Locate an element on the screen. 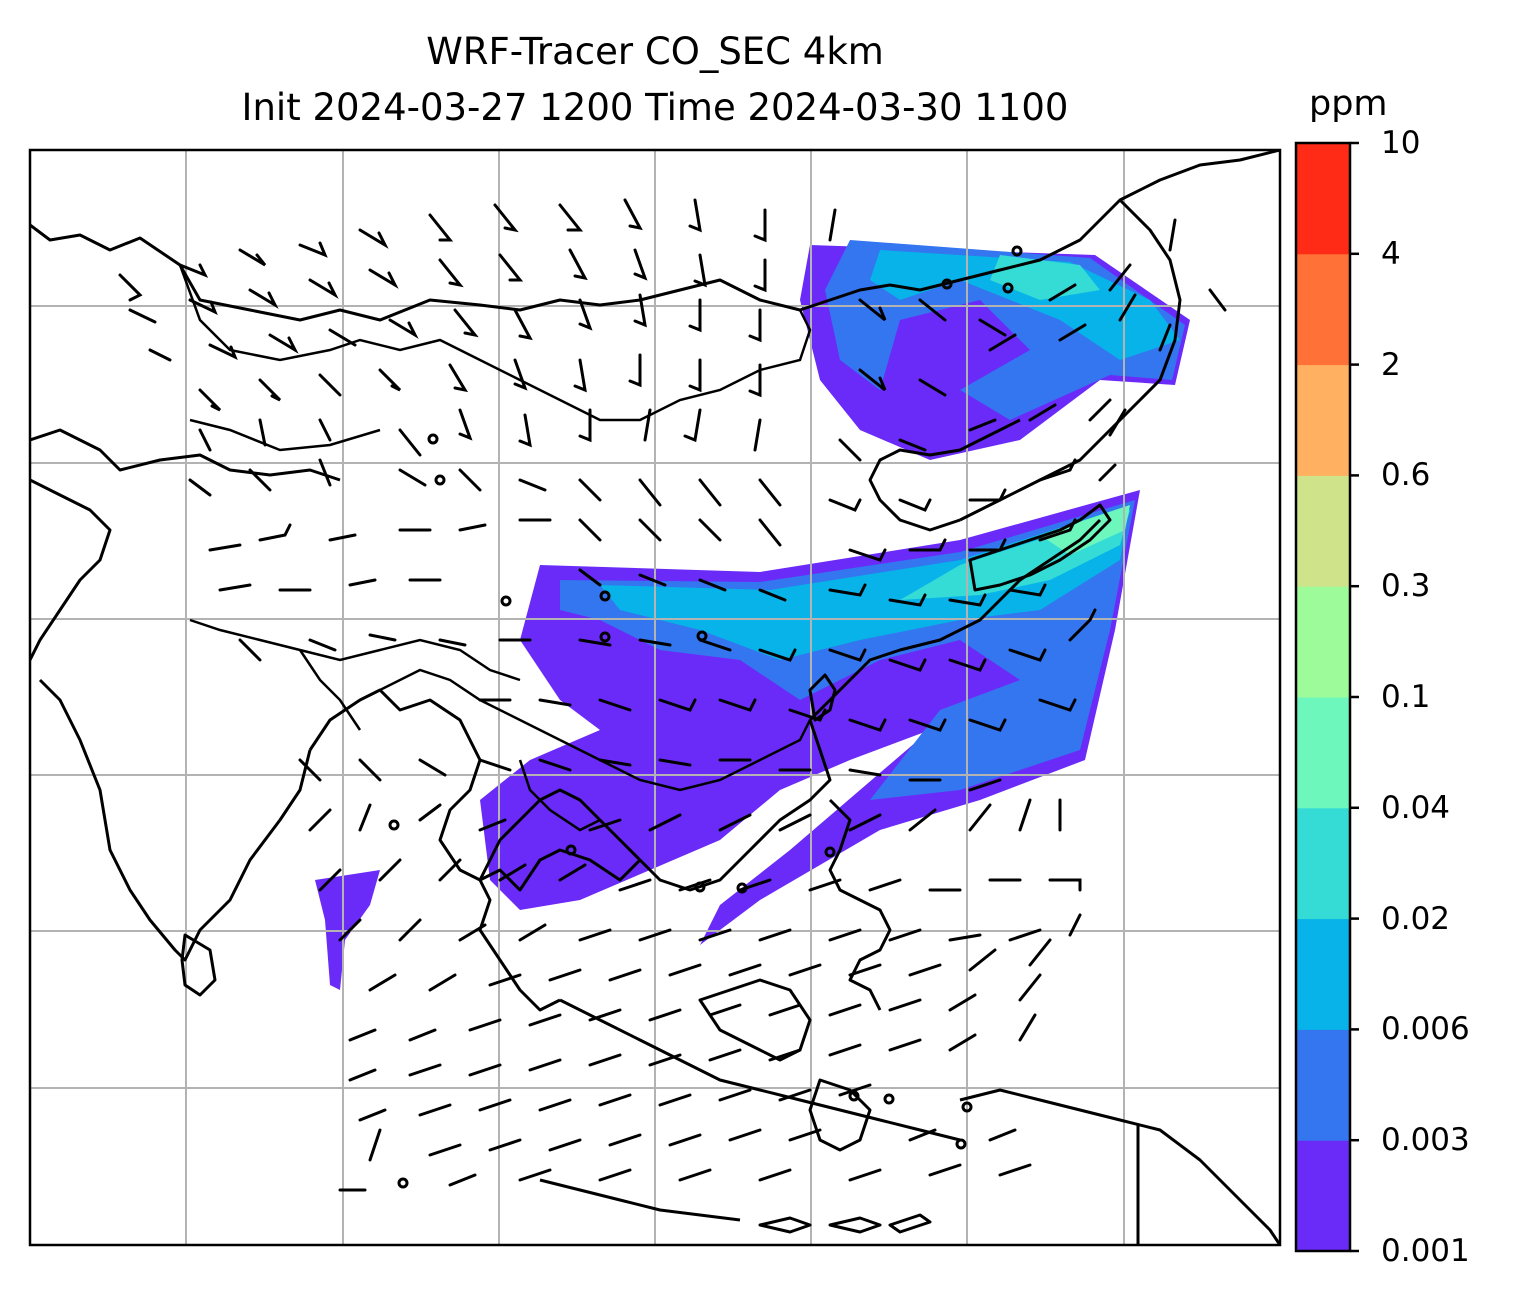 This screenshot has height=1306, width=1528. colorbar-tick-label: 0.6 is located at coordinates (1406, 475).